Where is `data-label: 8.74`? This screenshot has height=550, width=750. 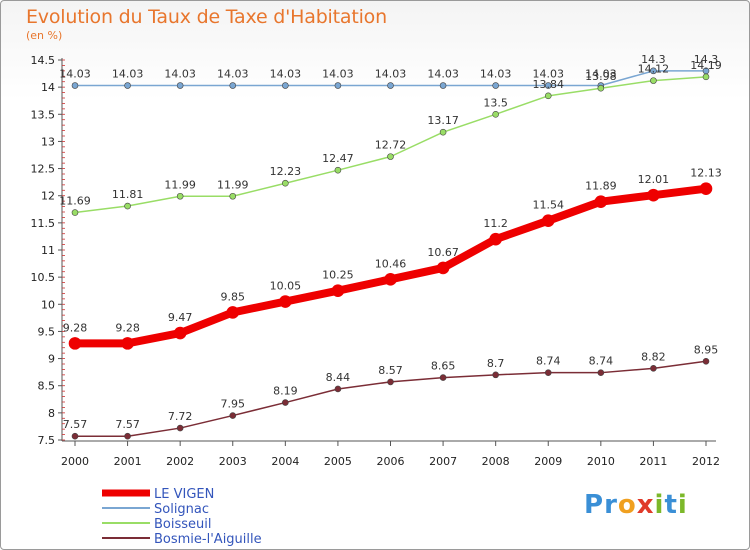 data-label: 8.74 is located at coordinates (601, 361).